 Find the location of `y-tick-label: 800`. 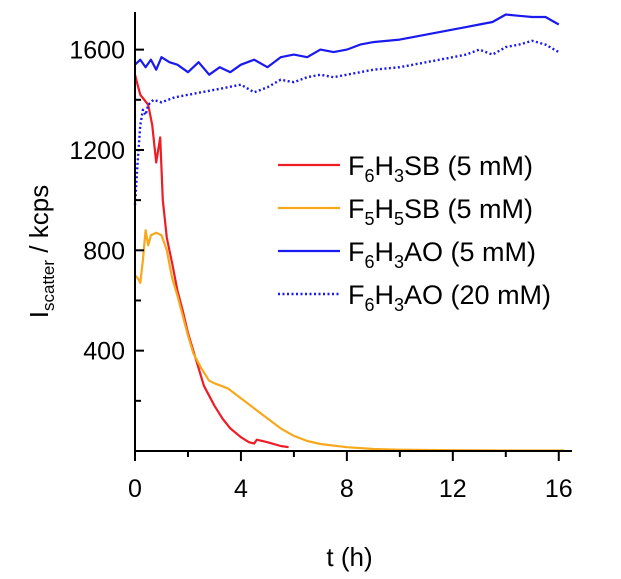

y-tick-label: 800 is located at coordinates (104, 251).